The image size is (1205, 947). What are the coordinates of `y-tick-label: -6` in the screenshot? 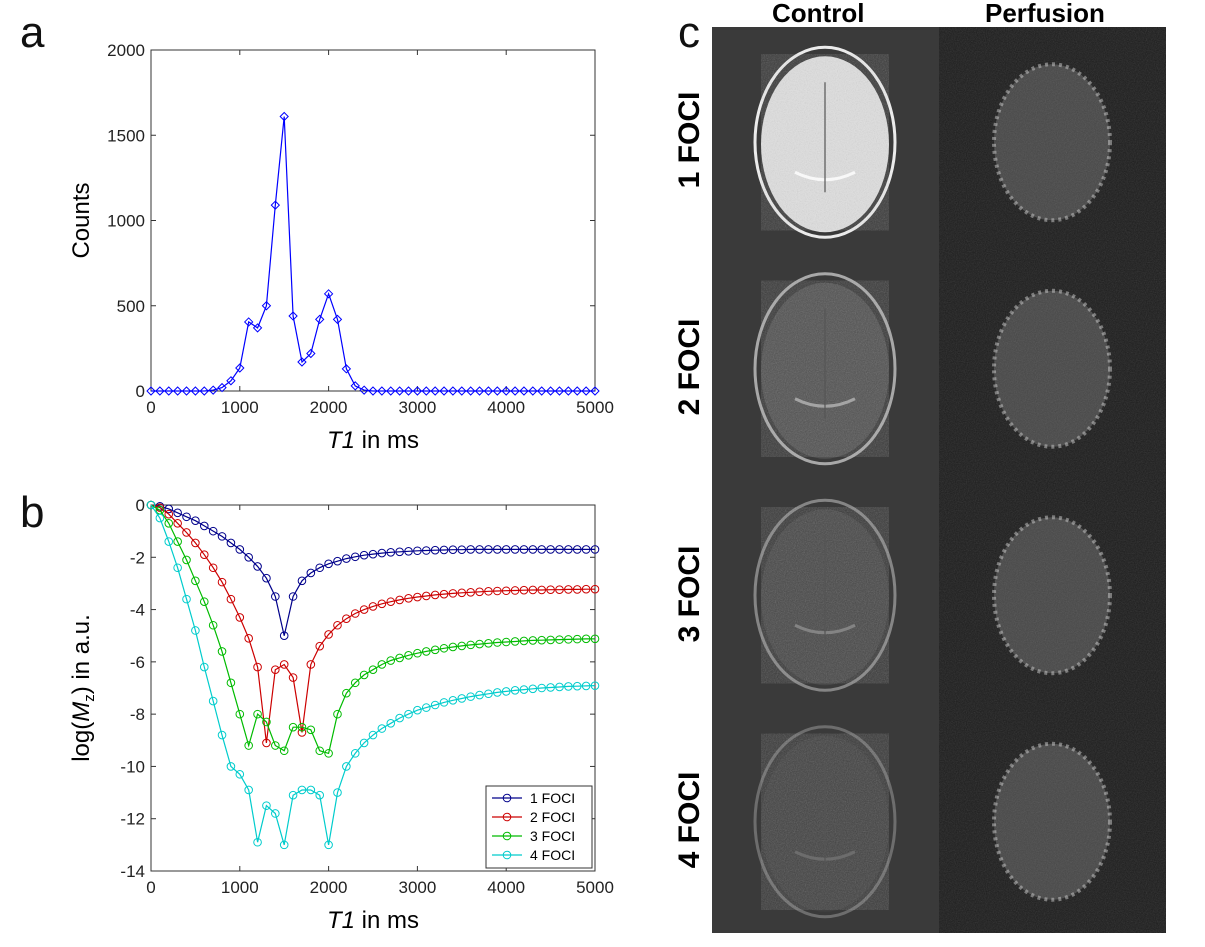 It's located at (137, 662).